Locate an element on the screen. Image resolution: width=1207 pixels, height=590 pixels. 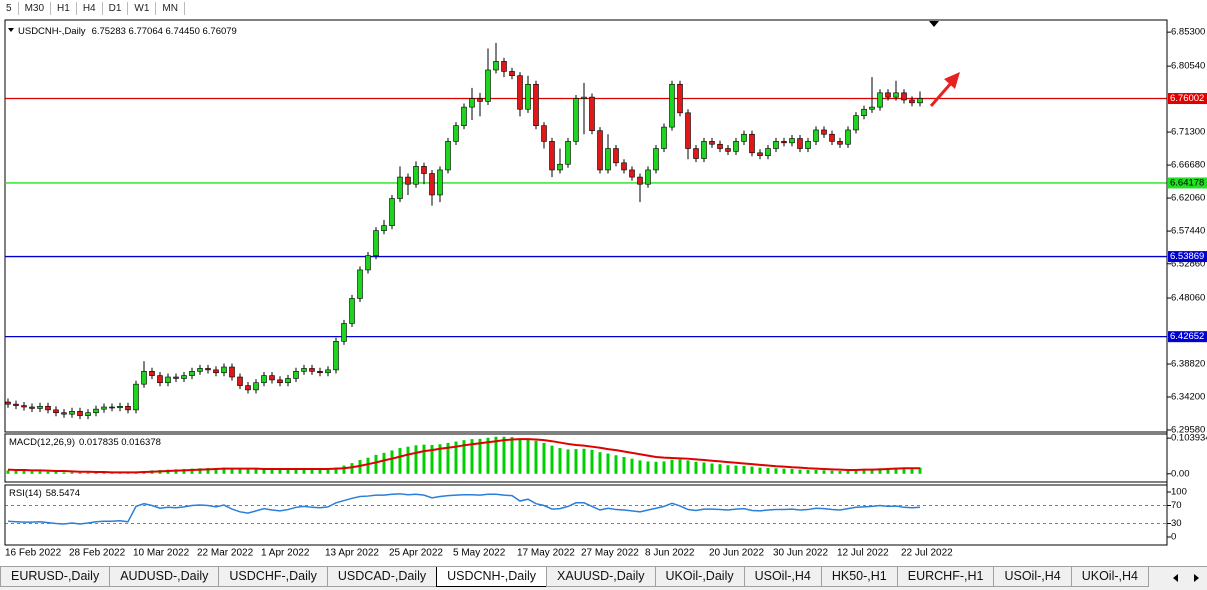
x-tick-label: 22 Jul 2022 is located at coordinates (927, 553).